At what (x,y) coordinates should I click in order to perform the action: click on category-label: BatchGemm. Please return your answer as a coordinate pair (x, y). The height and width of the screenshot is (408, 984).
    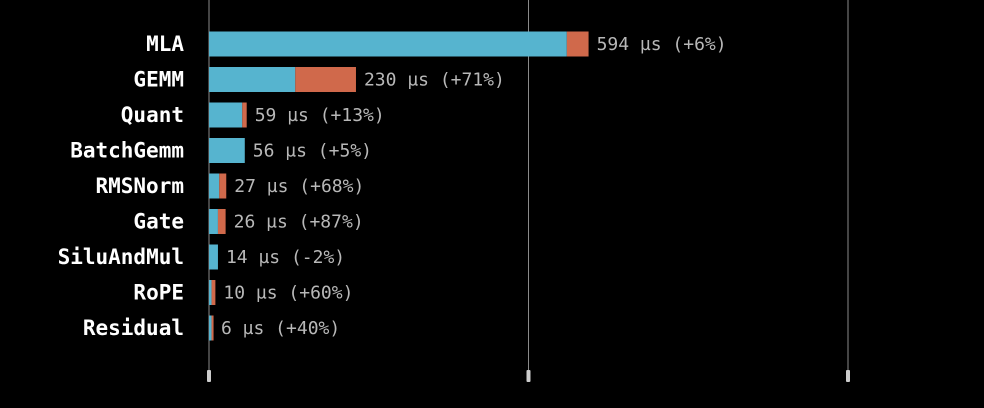
    Looking at the image, I should click on (127, 151).